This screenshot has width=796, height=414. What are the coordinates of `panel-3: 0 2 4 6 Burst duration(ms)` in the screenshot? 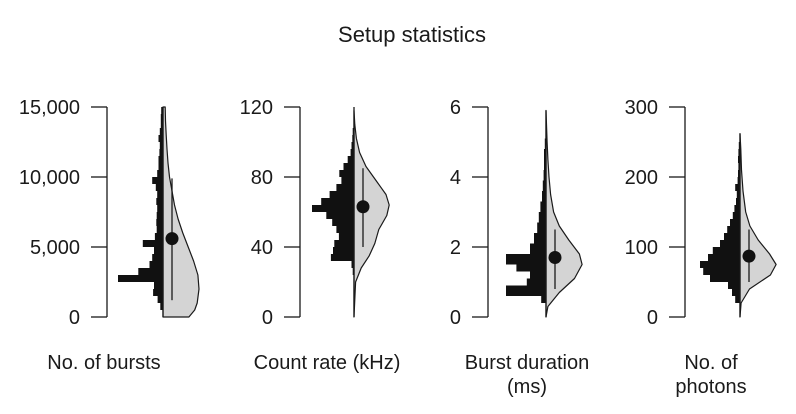 It's located at (519, 247).